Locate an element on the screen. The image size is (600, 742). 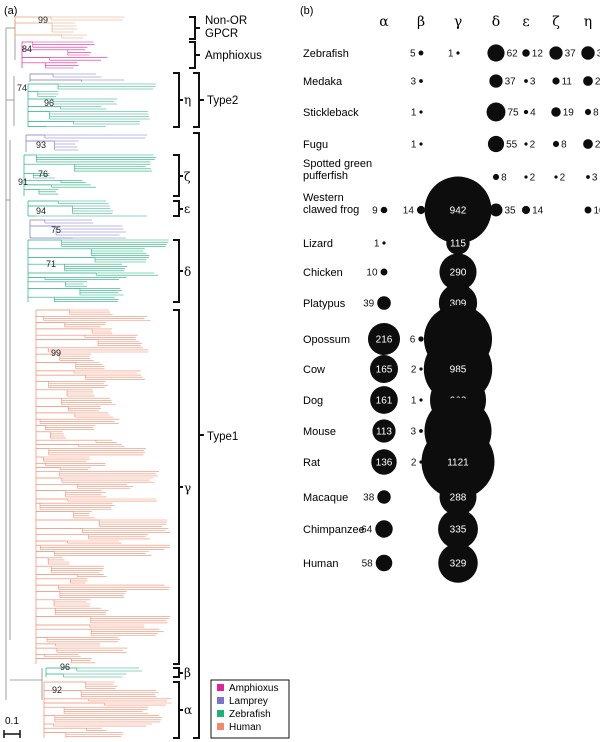
species-label: Chicken is located at coordinates (323, 273).